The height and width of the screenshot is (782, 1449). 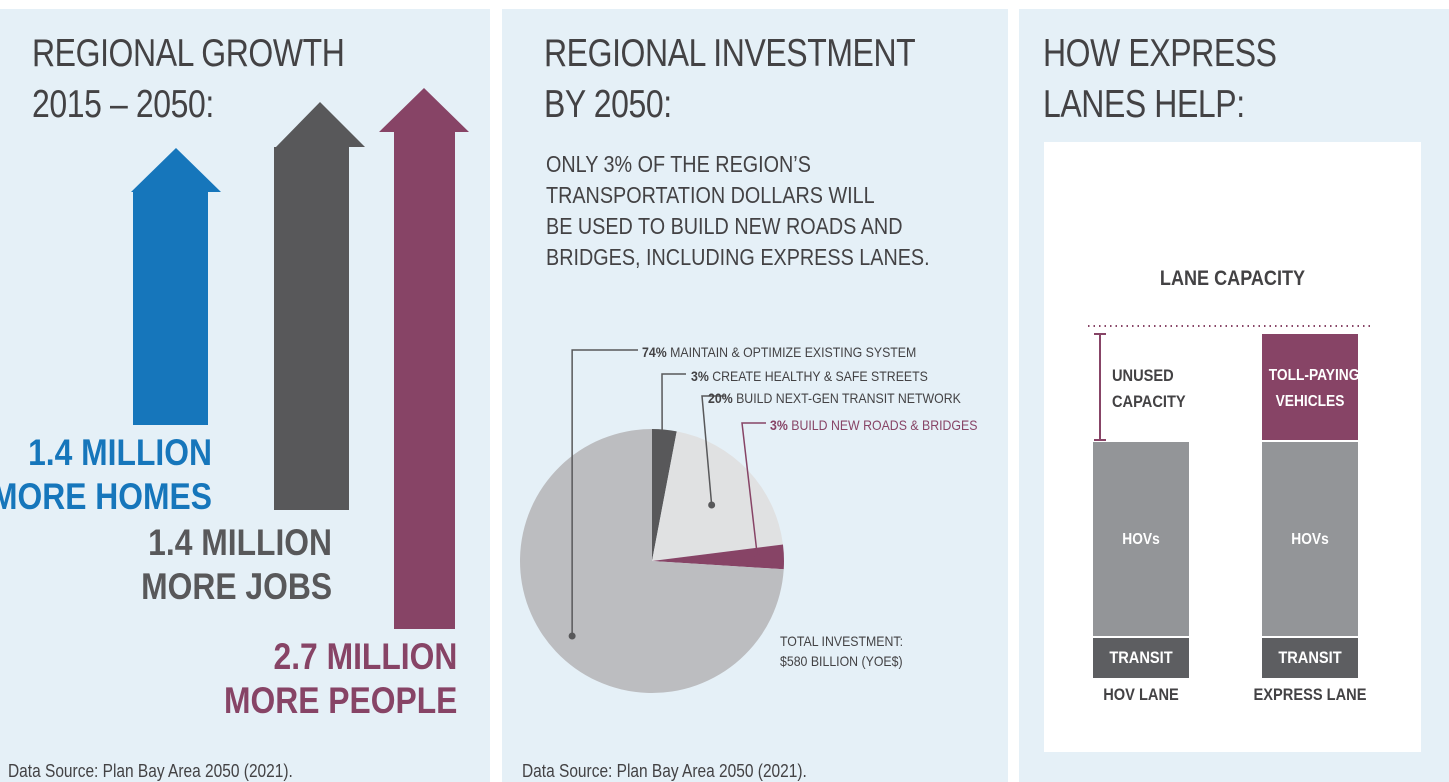 What do you see at coordinates (753, 490) in the screenshot?
I see `pie-leader-roads-bridges` at bounding box center [753, 490].